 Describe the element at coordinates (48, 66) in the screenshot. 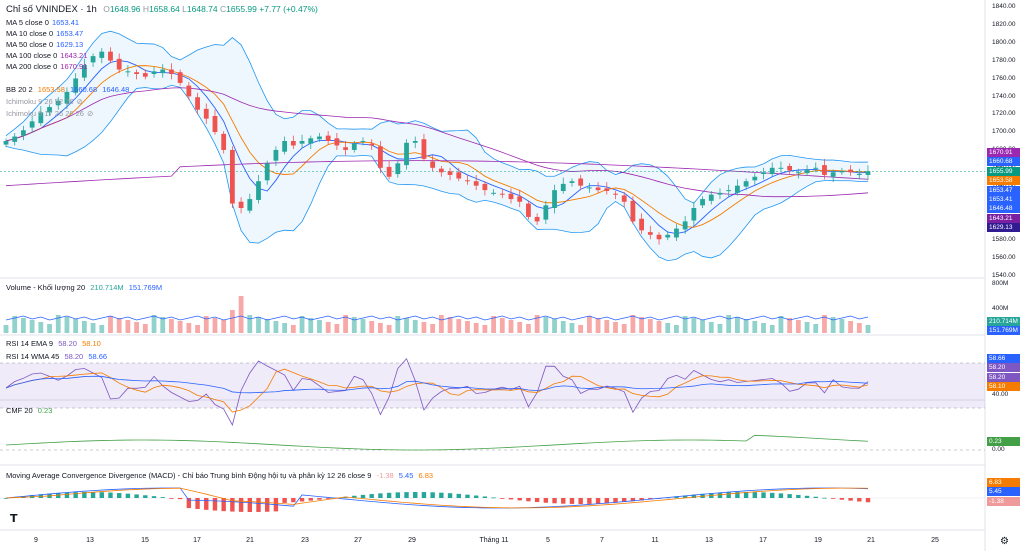

I see `ma-legend-row: MA 200 close 0 1670.91` at that location.